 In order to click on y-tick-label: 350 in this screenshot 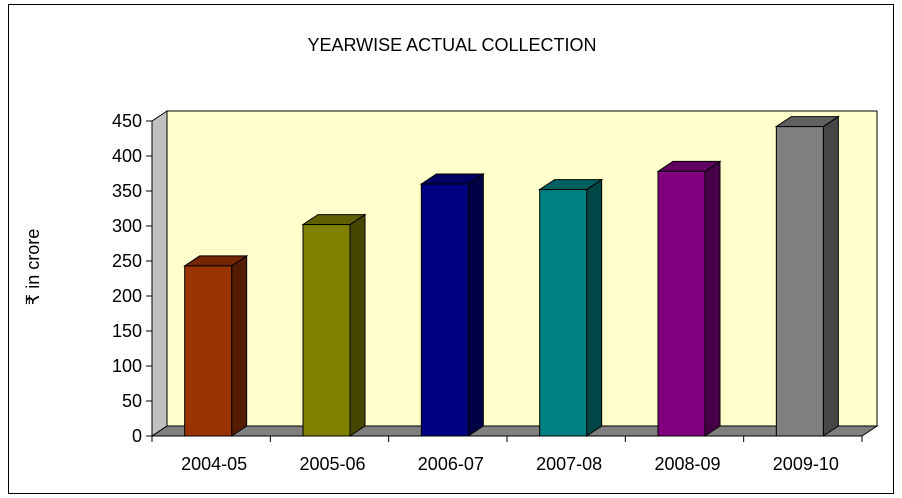, I will do `click(127, 191)`.